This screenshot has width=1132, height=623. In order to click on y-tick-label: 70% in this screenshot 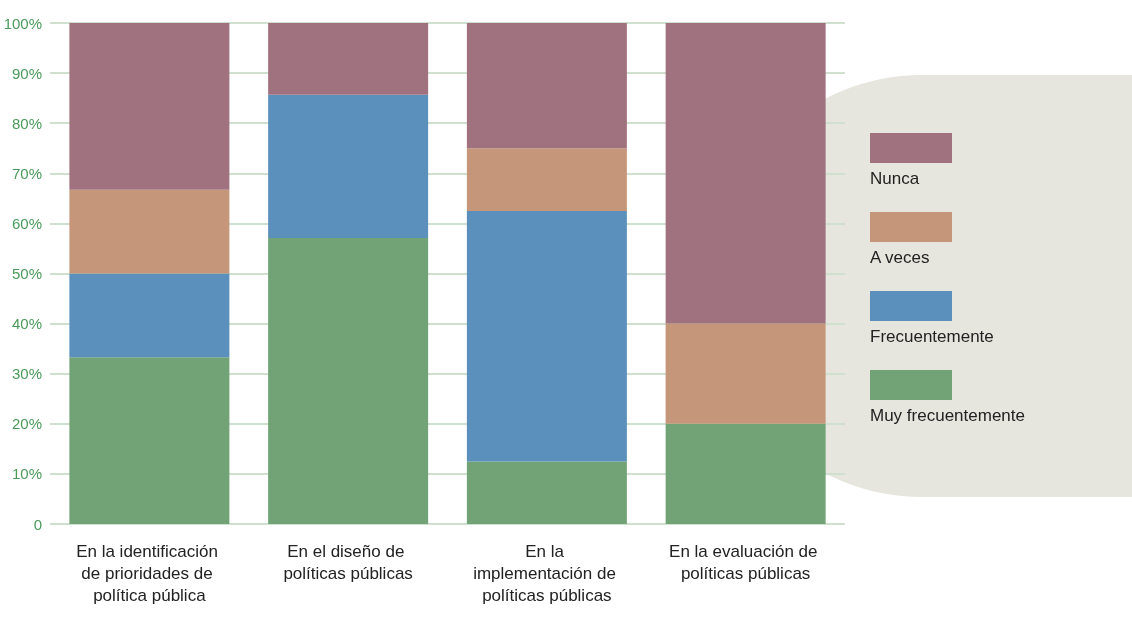, I will do `click(26, 173)`.